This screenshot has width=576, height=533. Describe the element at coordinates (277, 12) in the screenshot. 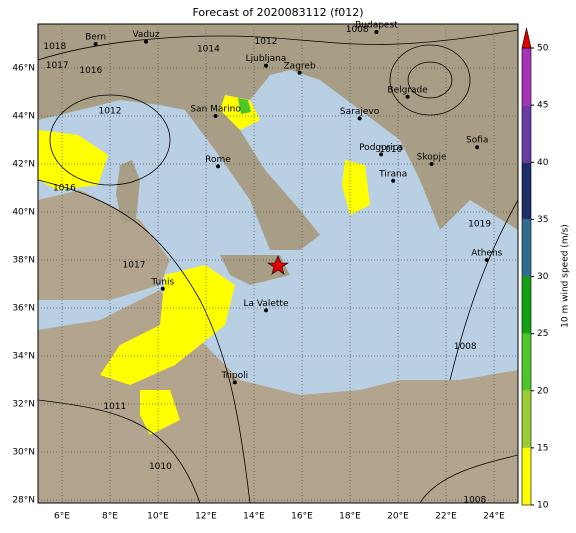

I see `title: Forecast of 2020083112 (f012)` at that location.